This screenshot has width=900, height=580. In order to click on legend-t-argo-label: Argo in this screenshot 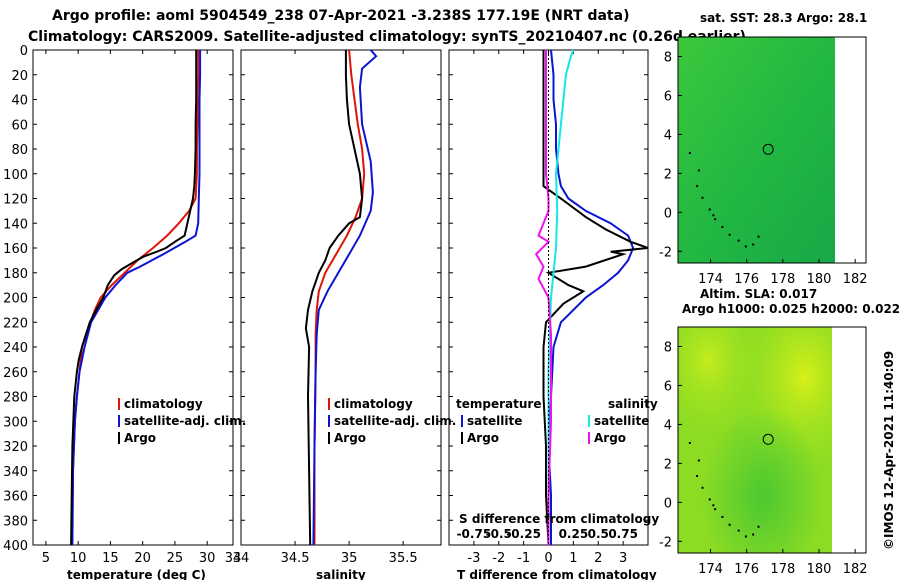, I will do `click(483, 438)`.